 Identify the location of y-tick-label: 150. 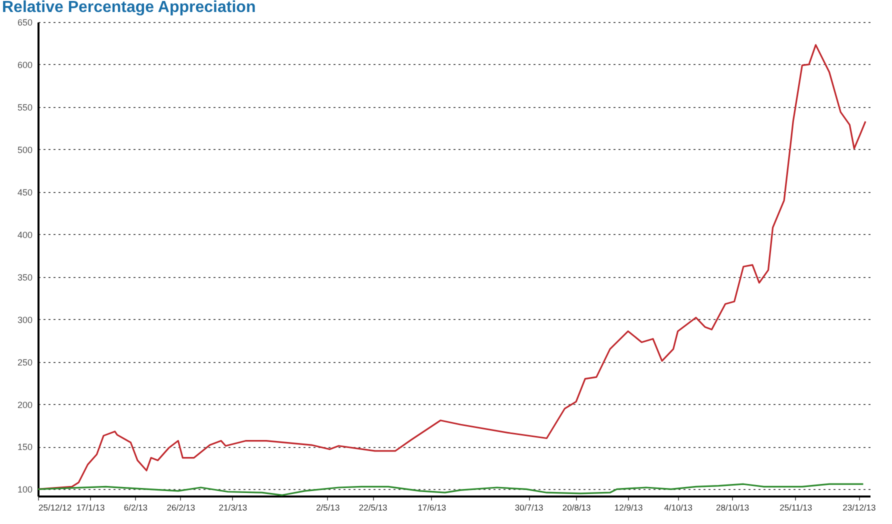
(24, 447).